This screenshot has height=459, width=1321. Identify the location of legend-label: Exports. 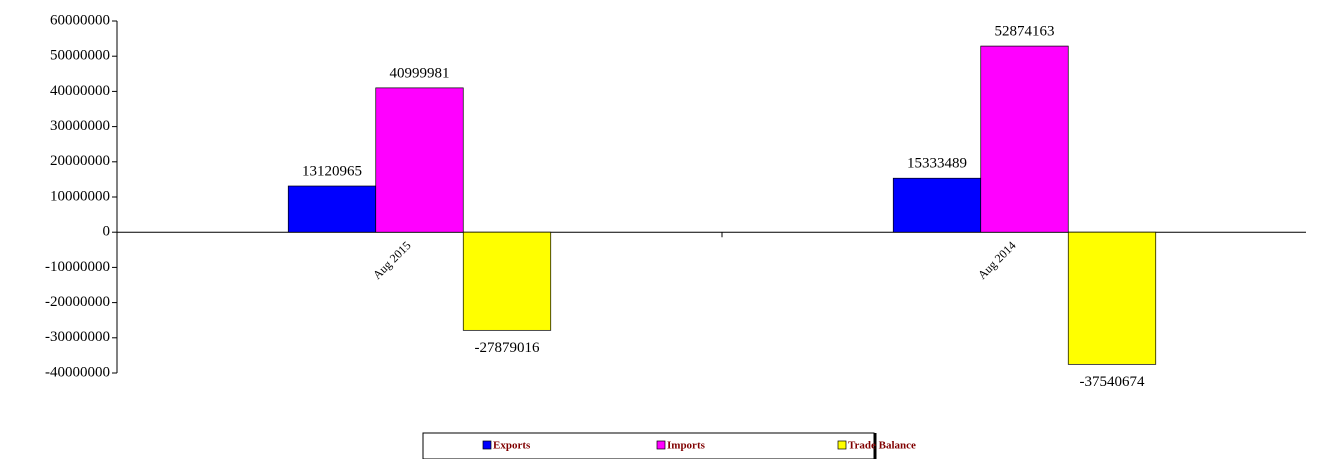
(512, 446).